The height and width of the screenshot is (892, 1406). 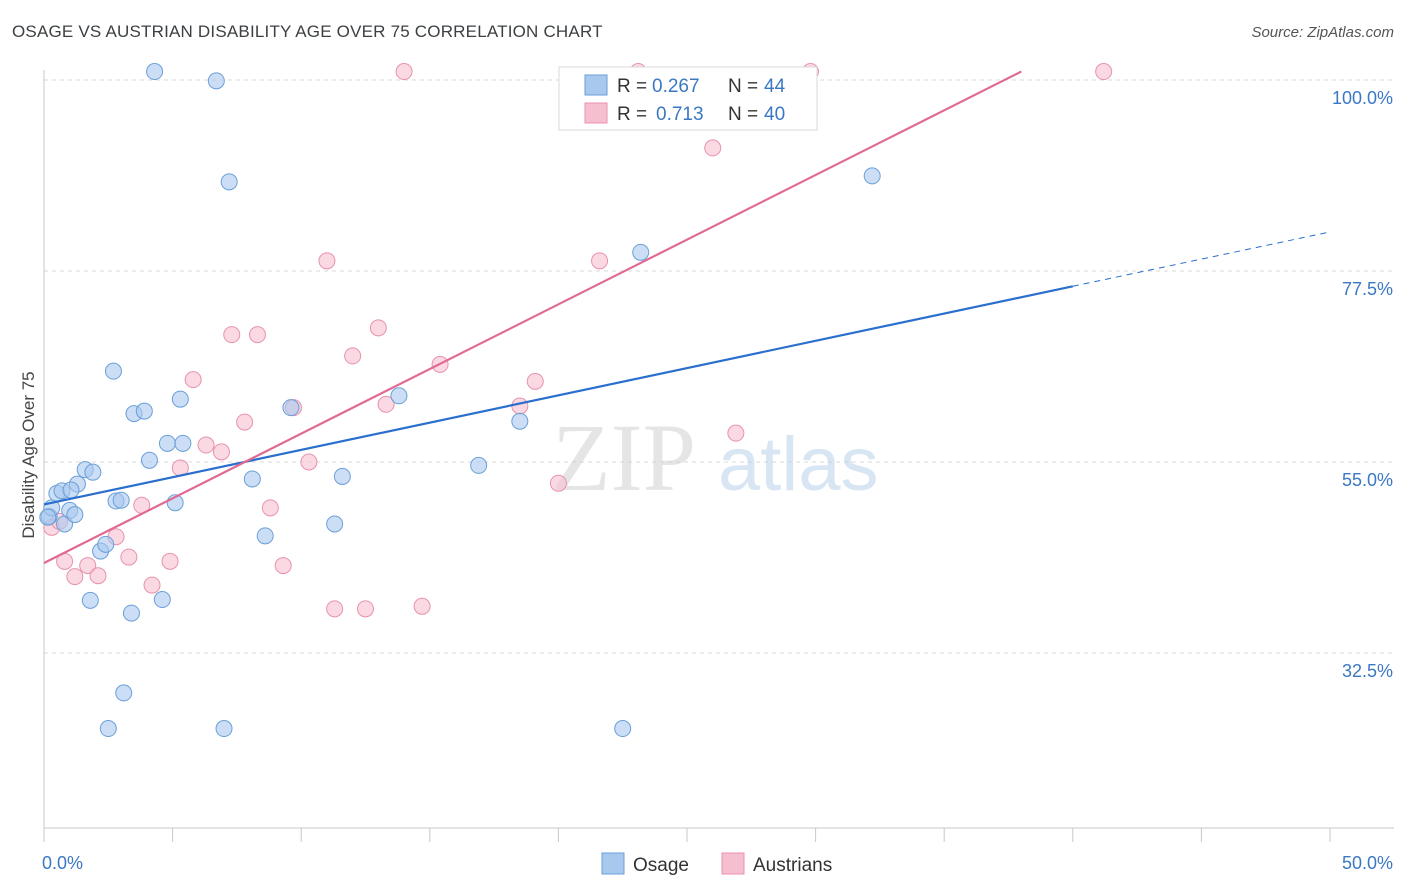 I want to click on bottom-legend-osage-label: Osage, so click(x=661, y=865).